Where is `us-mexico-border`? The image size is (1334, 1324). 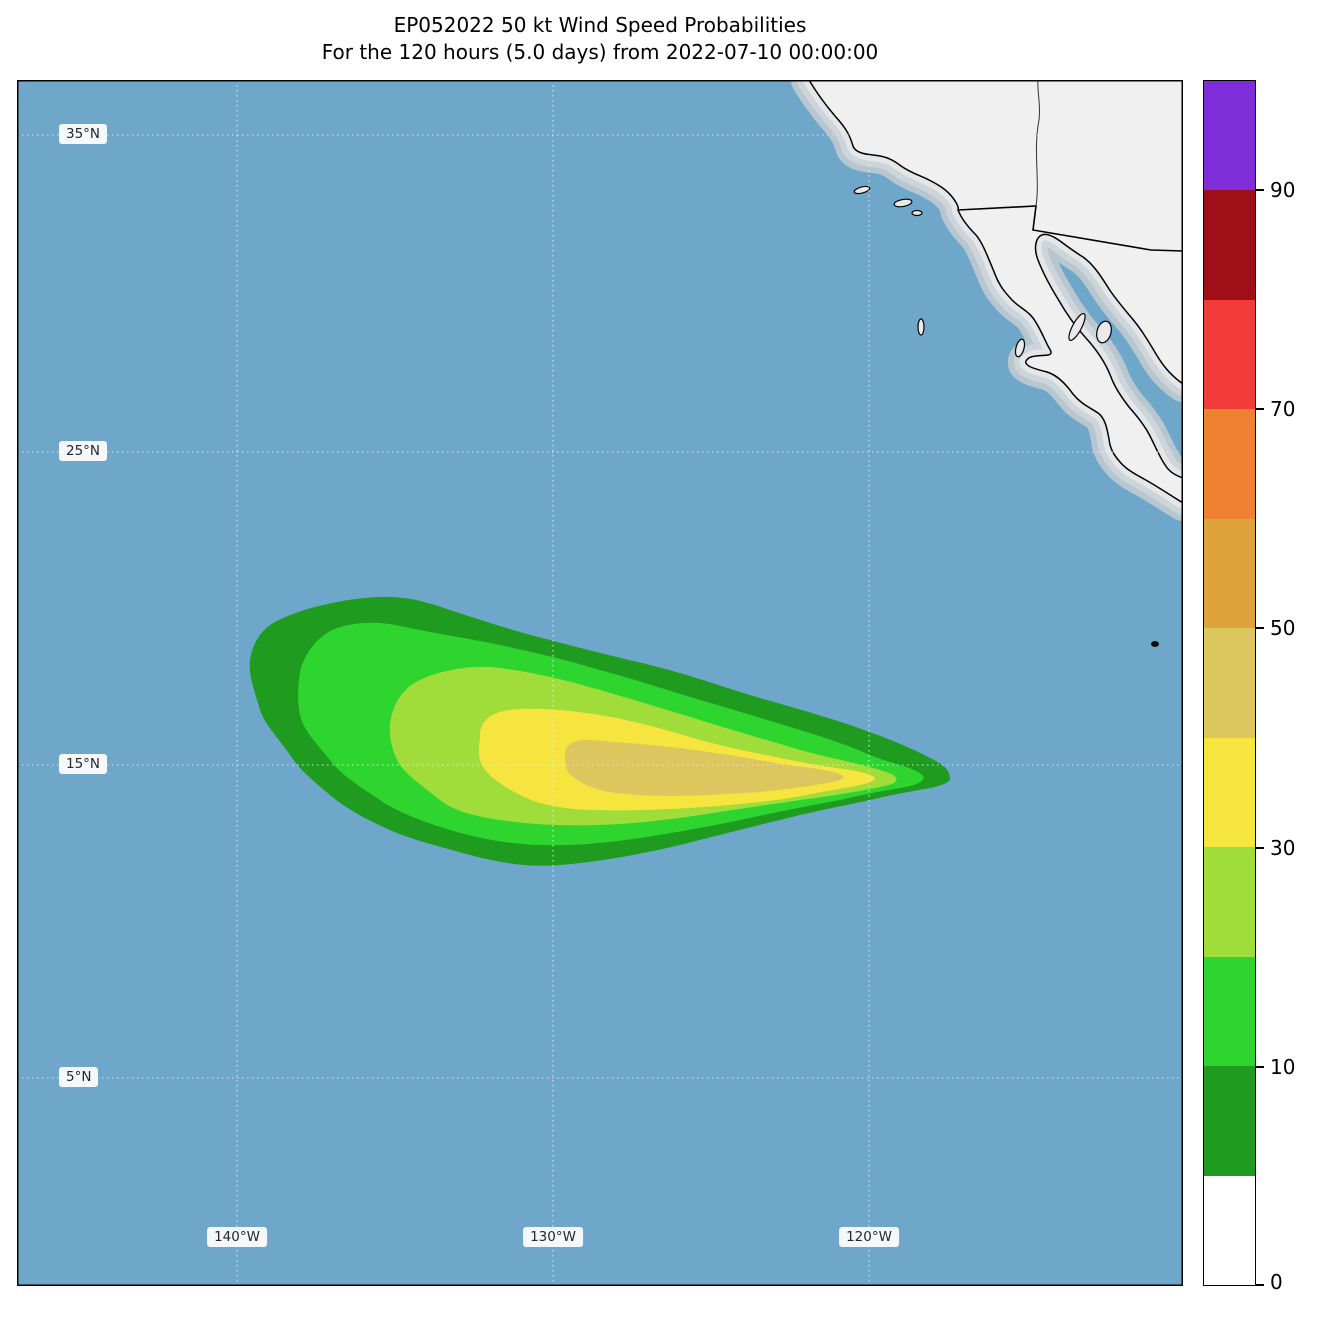
us-mexico-border is located at coordinates (1070, 228).